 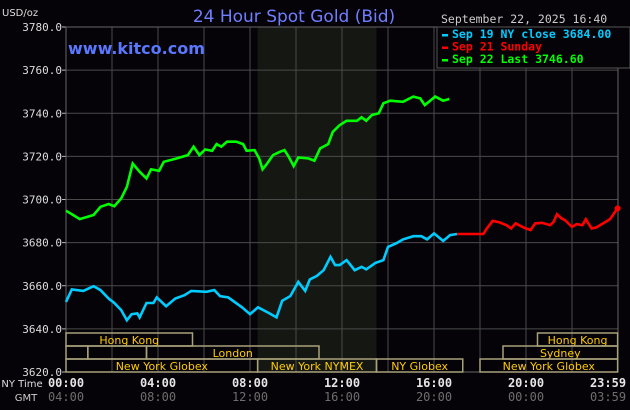 What do you see at coordinates (42, 372) in the screenshot?
I see `y-tick-label: 3620.0` at bounding box center [42, 372].